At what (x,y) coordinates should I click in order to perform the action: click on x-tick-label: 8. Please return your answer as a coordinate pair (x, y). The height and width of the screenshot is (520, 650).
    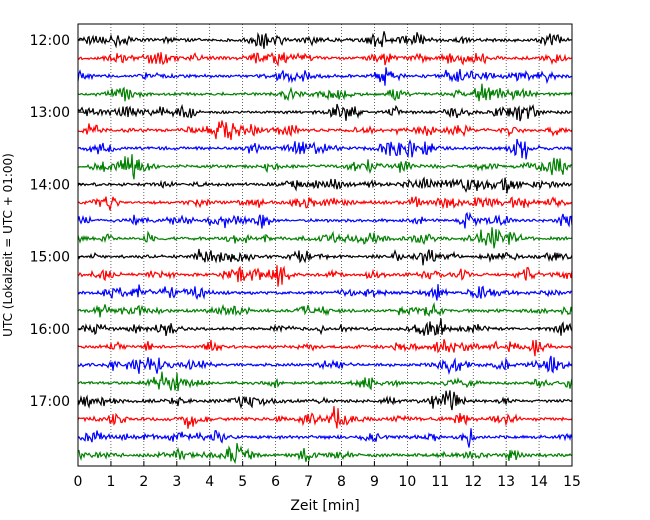
    Looking at the image, I should click on (341, 482).